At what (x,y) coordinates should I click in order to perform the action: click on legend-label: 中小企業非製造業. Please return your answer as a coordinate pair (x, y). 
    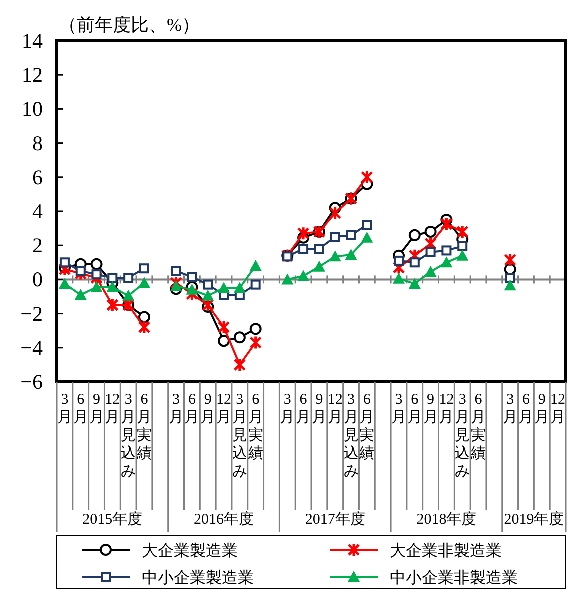
    Looking at the image, I should click on (454, 578).